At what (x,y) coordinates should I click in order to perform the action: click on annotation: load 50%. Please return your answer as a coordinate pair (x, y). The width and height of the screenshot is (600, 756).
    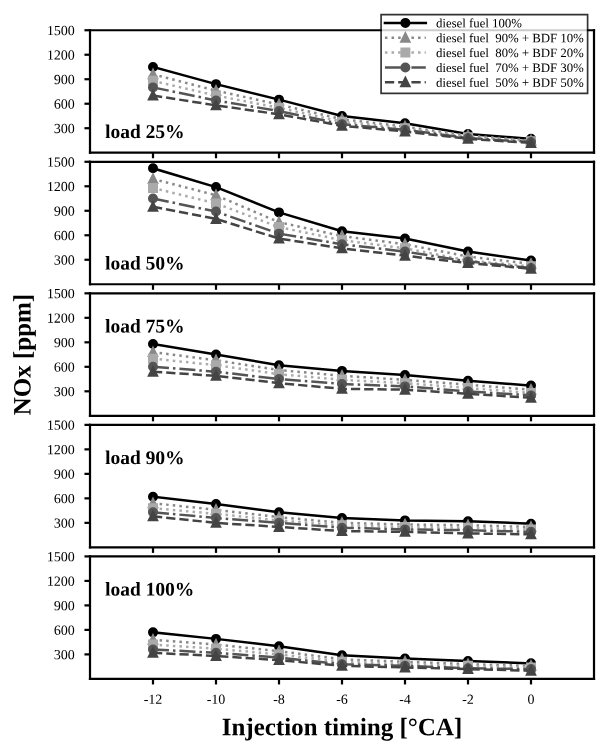
    Looking at the image, I should click on (144, 263).